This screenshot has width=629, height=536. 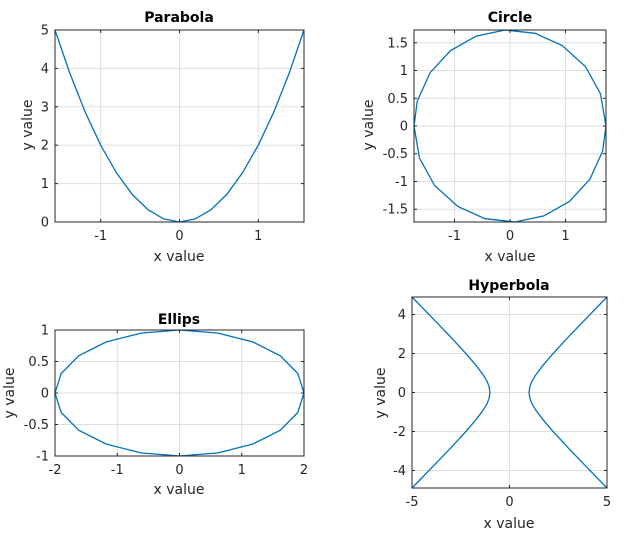 I want to click on y-tick-label: -1.5, so click(x=395, y=210).